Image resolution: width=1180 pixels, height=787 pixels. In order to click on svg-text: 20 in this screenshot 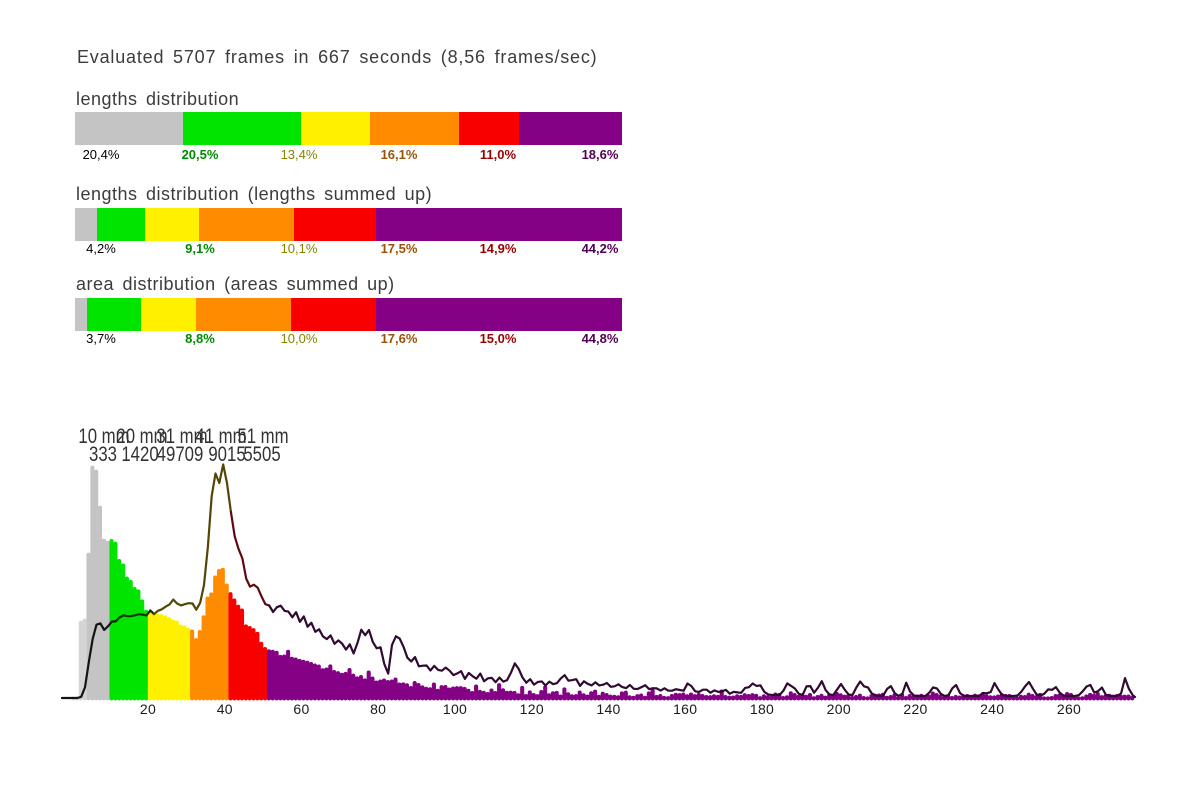, I will do `click(148, 709)`.